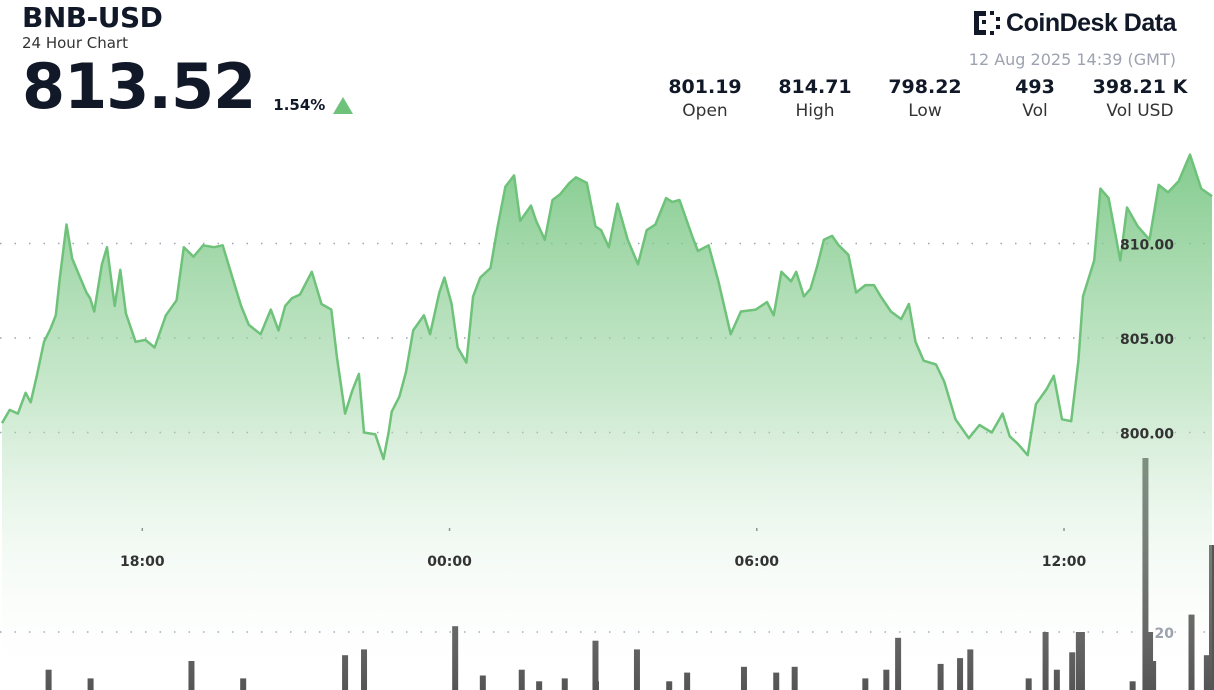 This screenshot has width=1214, height=690. What do you see at coordinates (925, 87) in the screenshot?
I see `stat-value: 798.22` at bounding box center [925, 87].